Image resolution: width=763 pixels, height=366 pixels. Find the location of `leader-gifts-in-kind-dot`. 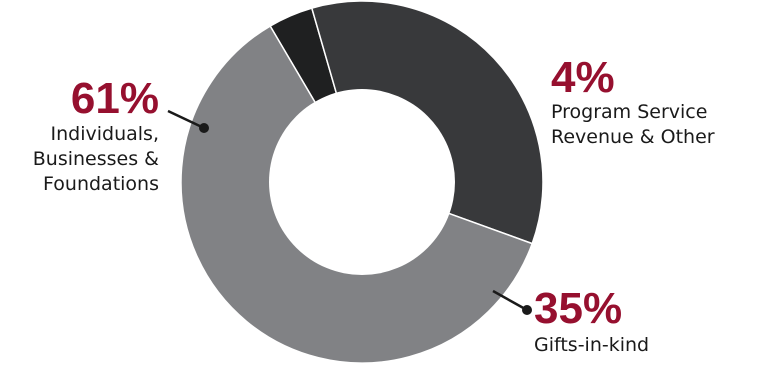

leader-gifts-in-kind-dot is located at coordinates (527, 310).